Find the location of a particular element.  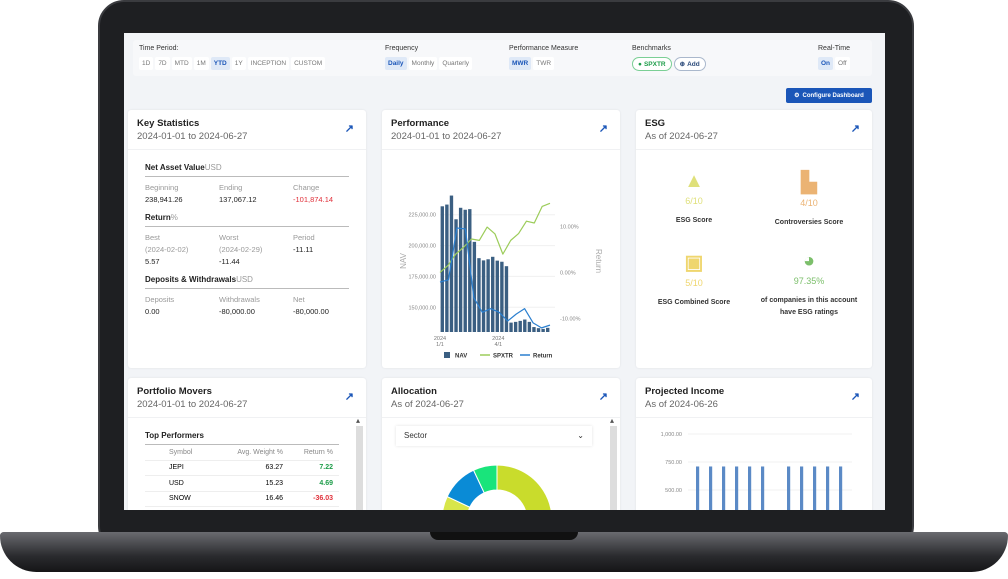

y-tick-label: 200,000.00 is located at coordinates (422, 247).